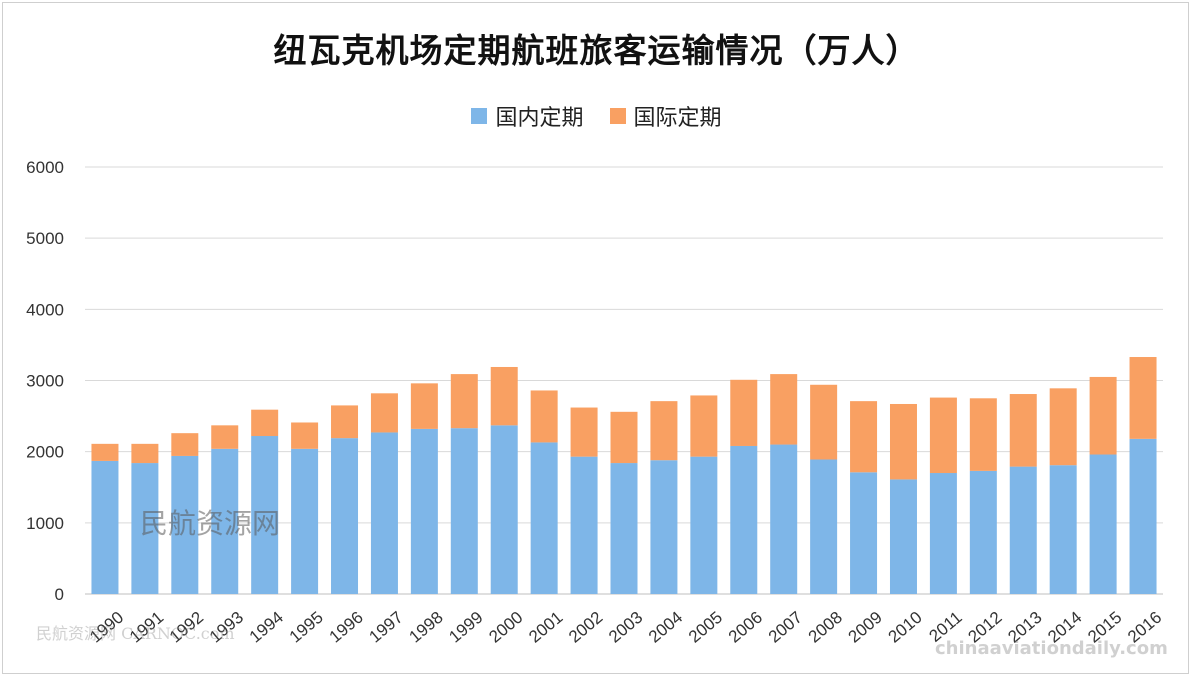 The image size is (1193, 678). What do you see at coordinates (1051, 648) in the screenshot?
I see `watermark-bottom-right: chinaaviationdaily.com` at bounding box center [1051, 648].